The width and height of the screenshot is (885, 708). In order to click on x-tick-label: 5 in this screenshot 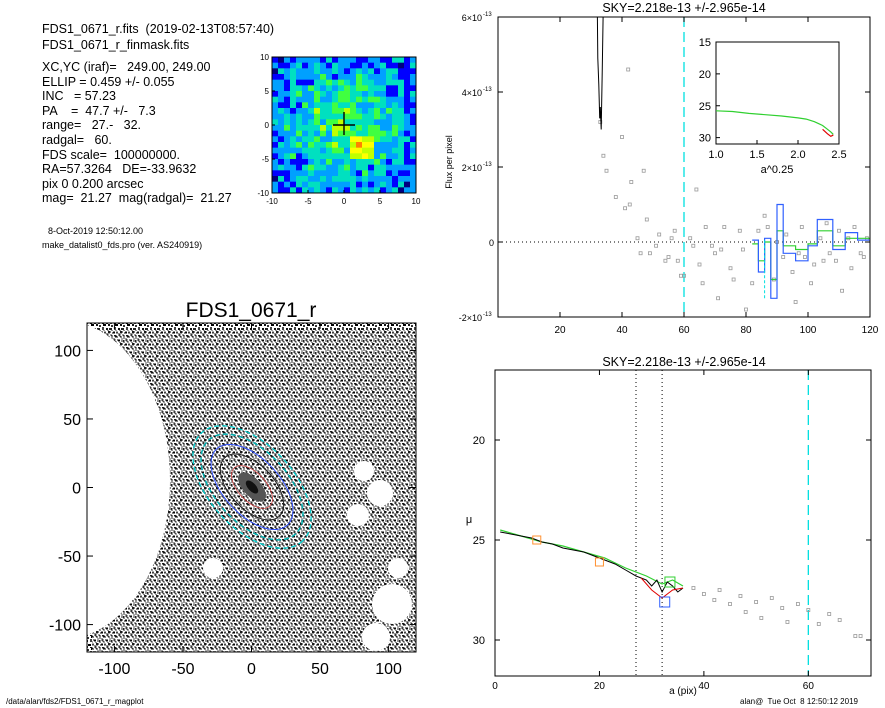, I will do `click(380, 201)`.